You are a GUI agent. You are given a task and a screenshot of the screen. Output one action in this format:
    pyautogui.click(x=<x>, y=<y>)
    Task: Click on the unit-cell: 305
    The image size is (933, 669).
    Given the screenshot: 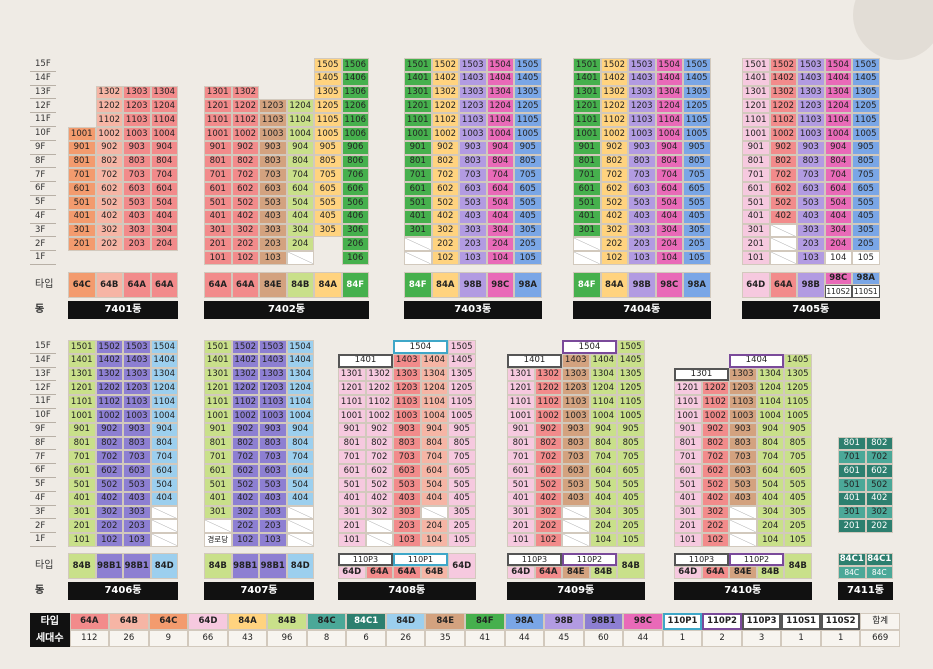 What is the action you would take?
    pyautogui.click(x=528, y=230)
    